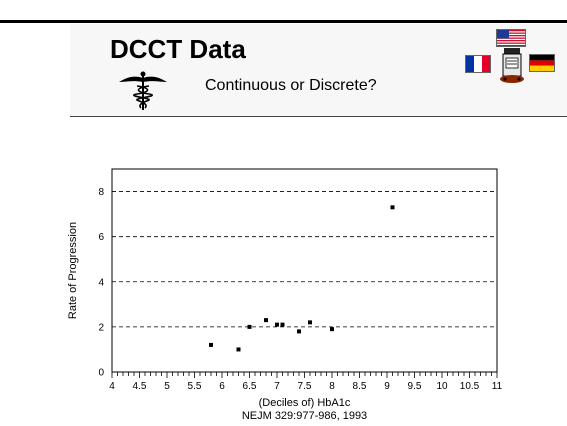  Describe the element at coordinates (101, 237) in the screenshot. I see `y-tick-label: 6` at that location.